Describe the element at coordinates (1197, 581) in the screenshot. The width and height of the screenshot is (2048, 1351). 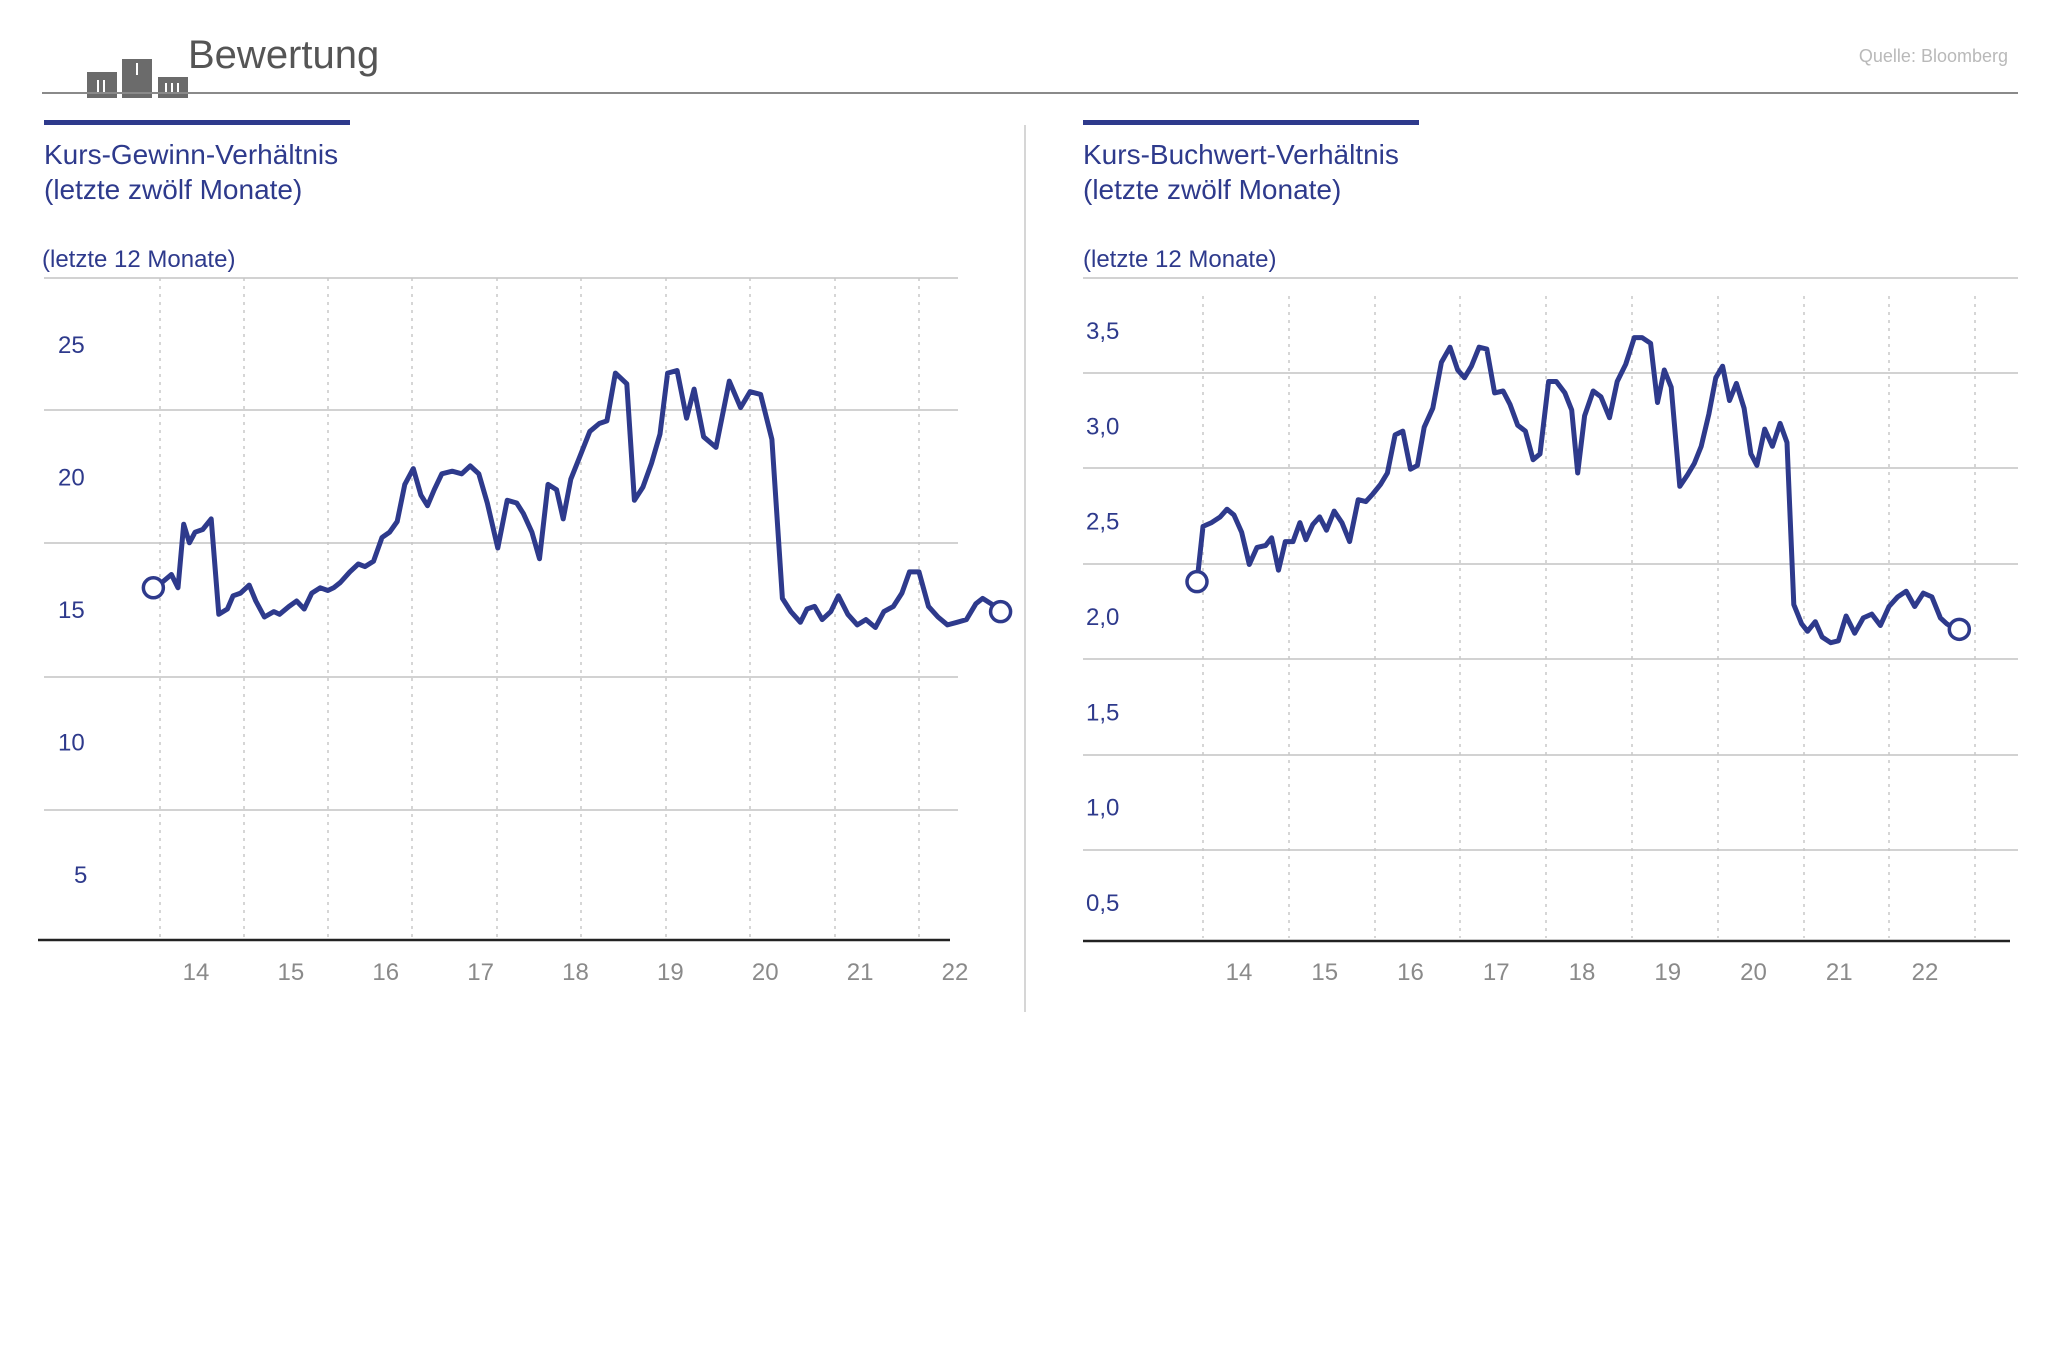
I see `pb-start-point-marker` at that location.